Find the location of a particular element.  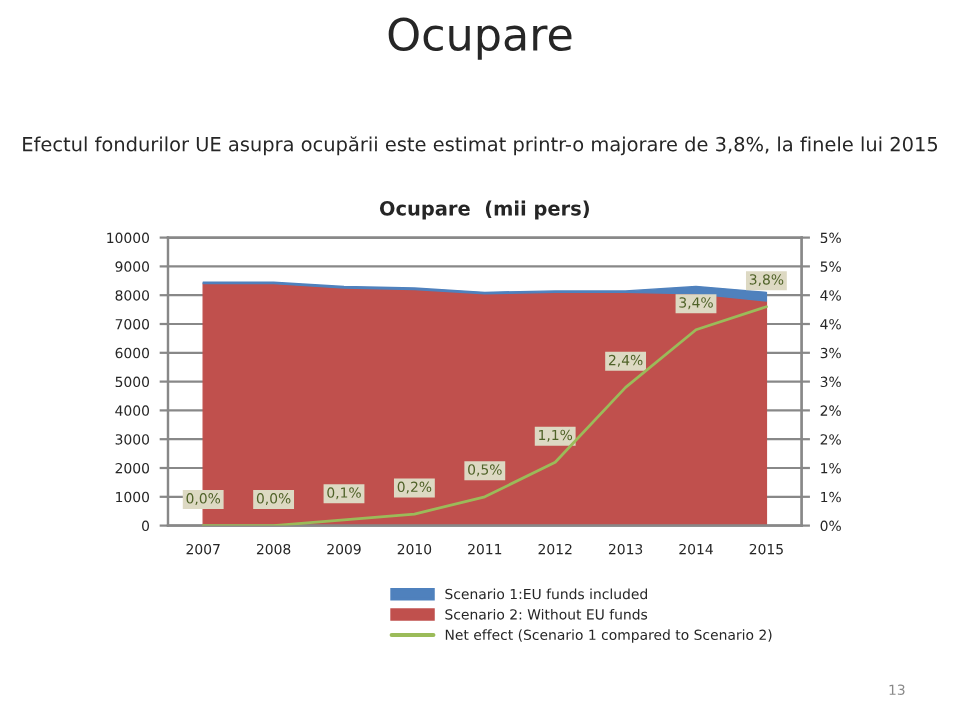

chart-subtitle: Efectul fondurilor UE asupra ocupării este estimat printr-o majorare de 3,8%, la finele lui 2015 is located at coordinates (480, 146).